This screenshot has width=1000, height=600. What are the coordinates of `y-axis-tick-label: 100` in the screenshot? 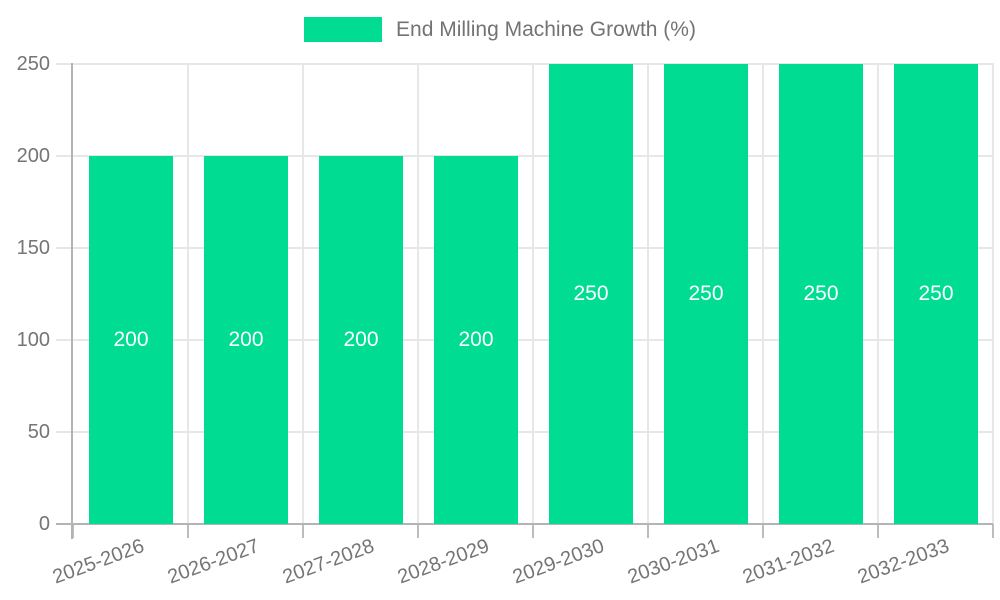 It's located at (33, 340).